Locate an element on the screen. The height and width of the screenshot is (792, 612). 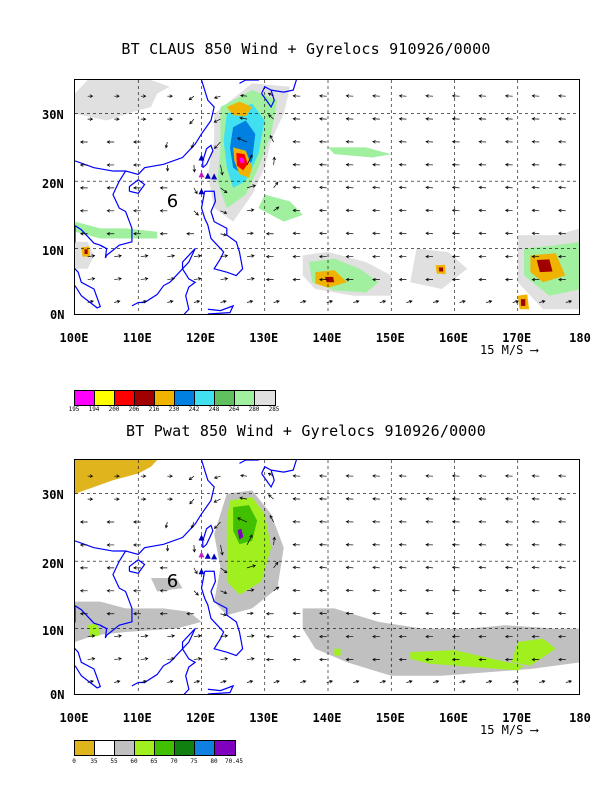
lon-label-180: 180 is located at coordinates (580, 338).